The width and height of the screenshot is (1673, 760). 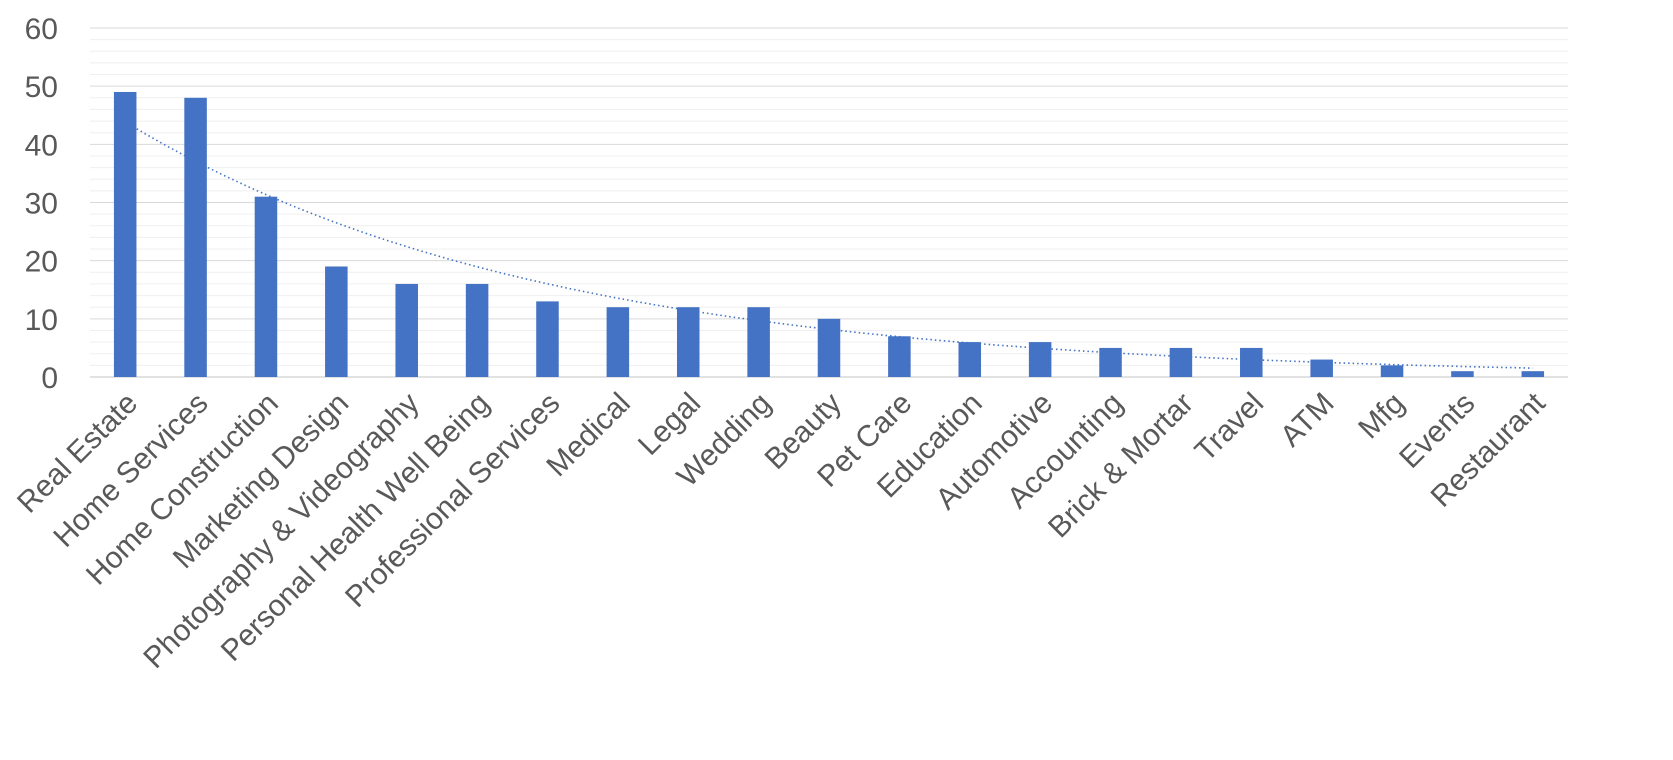 I want to click on y-tick-label: 10, so click(x=41, y=320).